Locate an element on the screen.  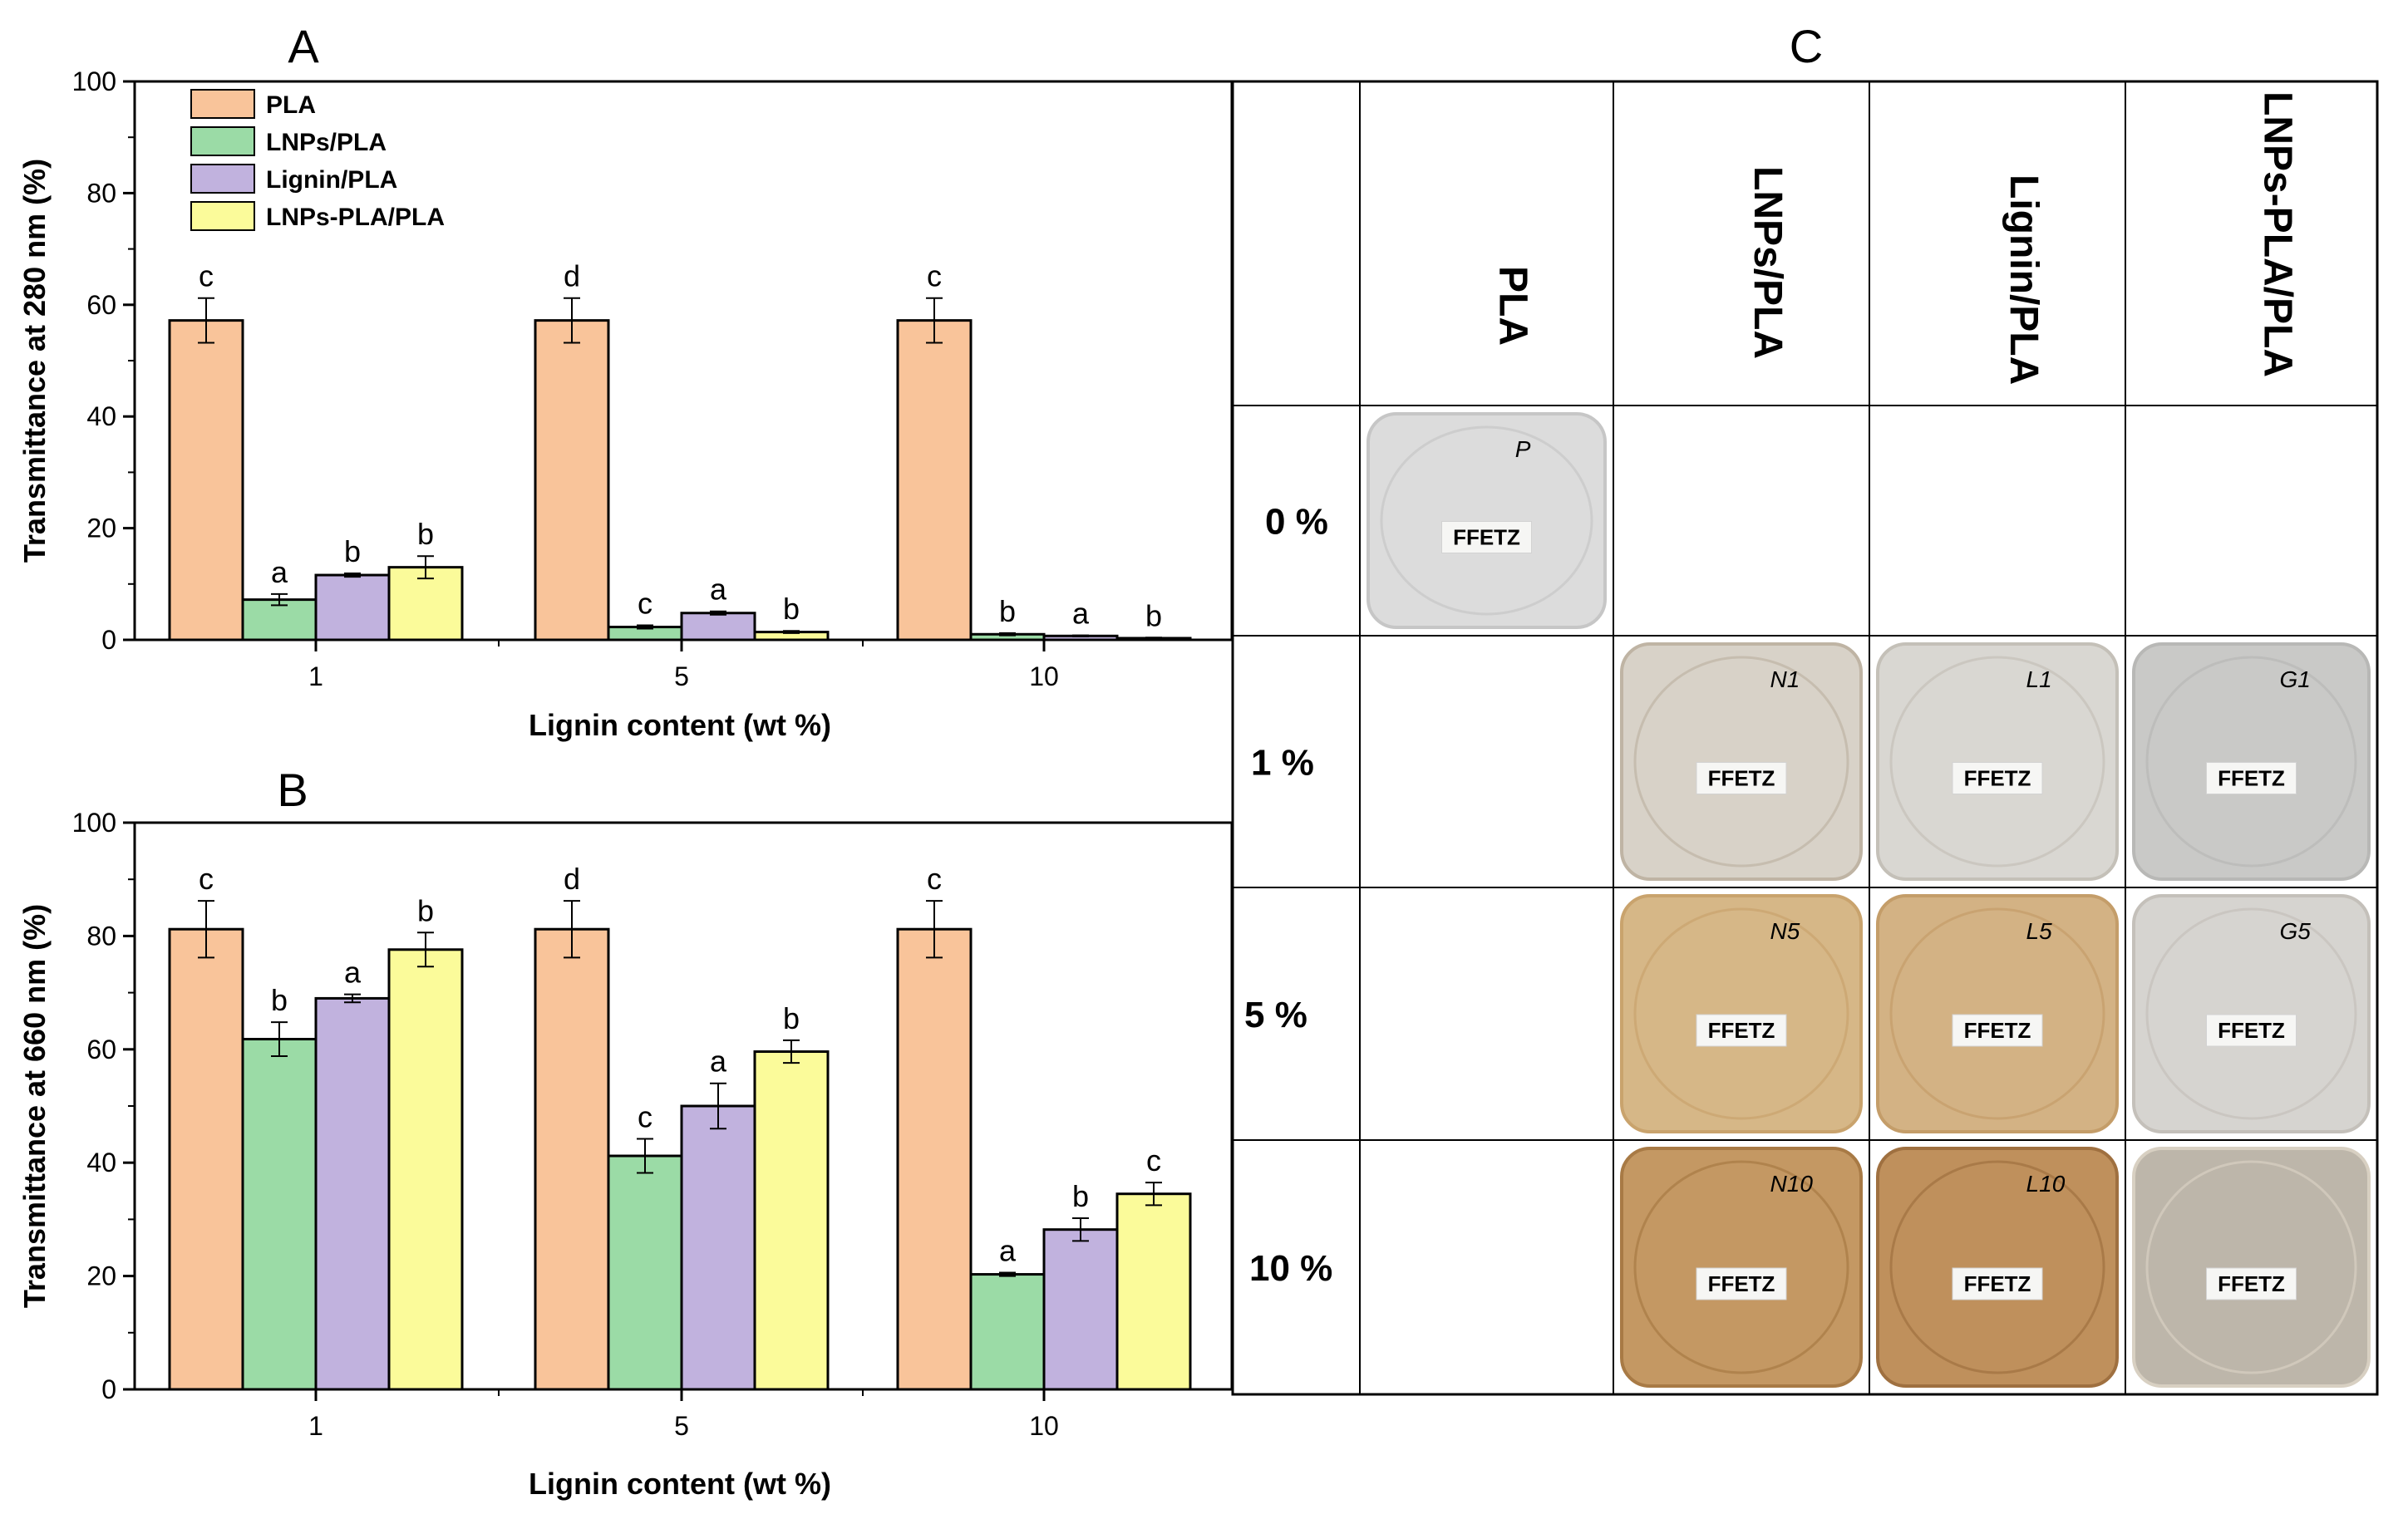
film-handwritten-mark: G1 is located at coordinates (2294, 679).